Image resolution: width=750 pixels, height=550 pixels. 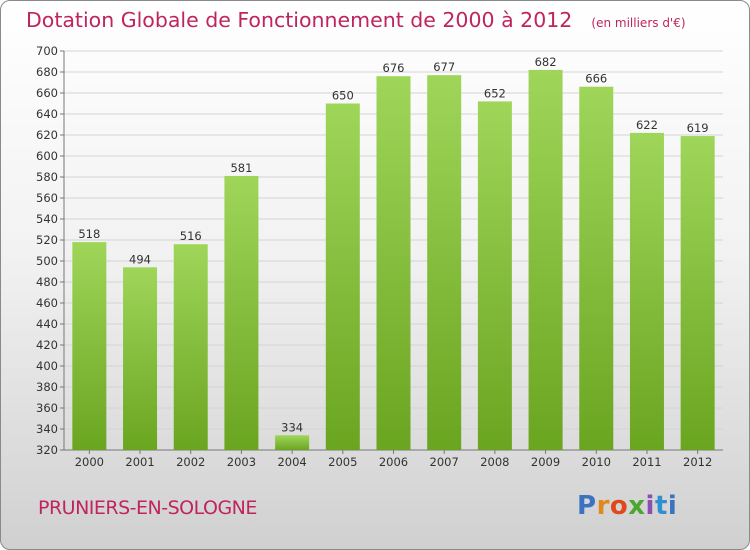 What do you see at coordinates (89, 346) in the screenshot?
I see `bar-2000` at bounding box center [89, 346].